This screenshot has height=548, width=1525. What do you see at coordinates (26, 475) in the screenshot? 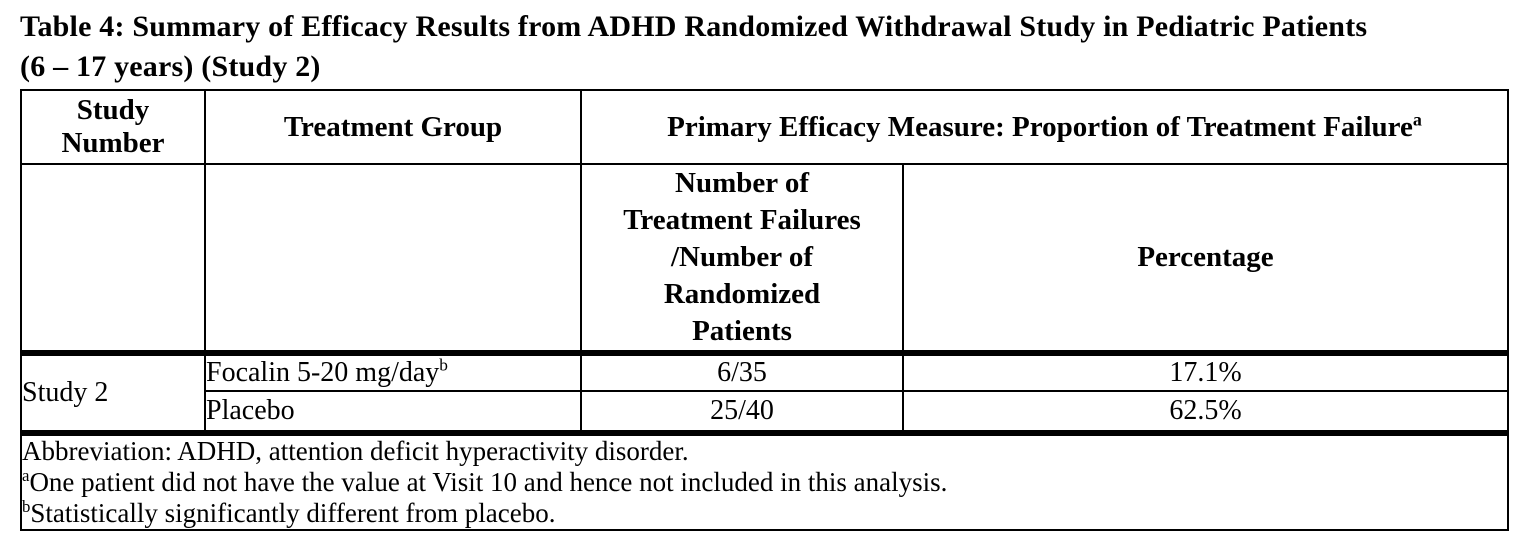
I see `footnote-2-marker: a` at bounding box center [26, 475].